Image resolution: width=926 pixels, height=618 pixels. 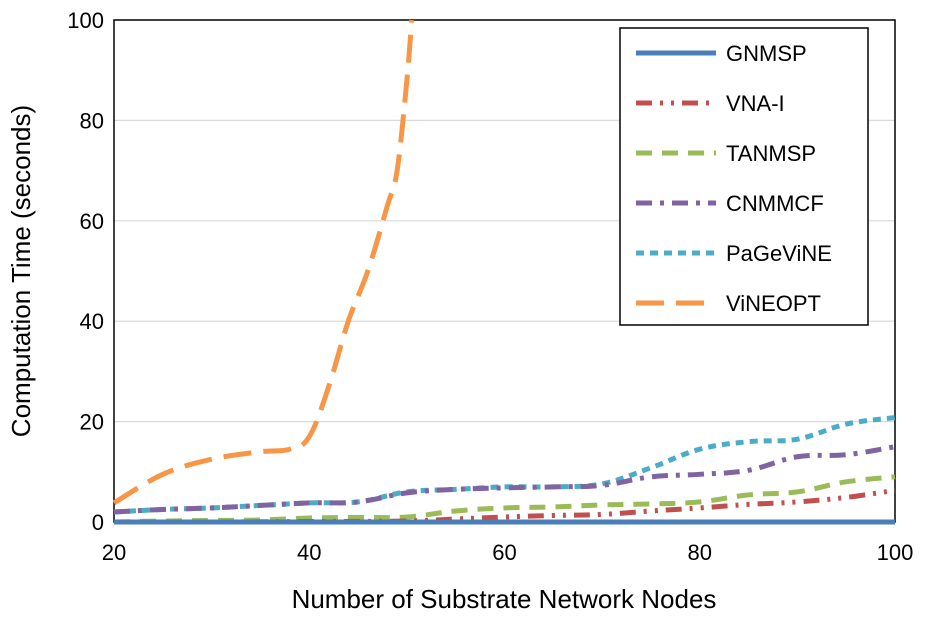 What do you see at coordinates (700, 552) in the screenshot?
I see `x-tick-label: 80` at bounding box center [700, 552].